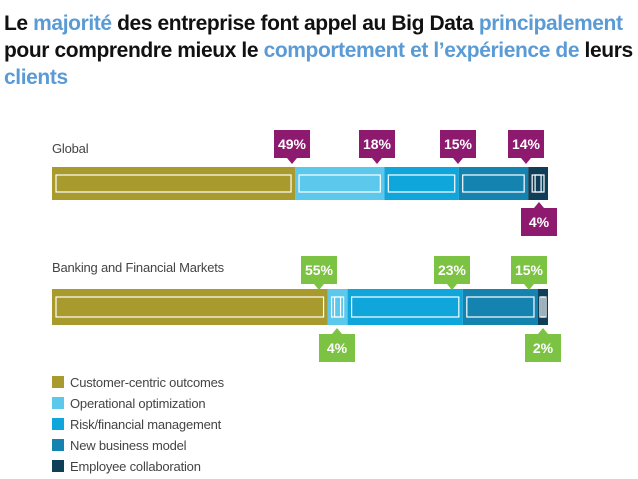  What do you see at coordinates (72, 23) in the screenshot?
I see `title-segment: majorité` at bounding box center [72, 23].